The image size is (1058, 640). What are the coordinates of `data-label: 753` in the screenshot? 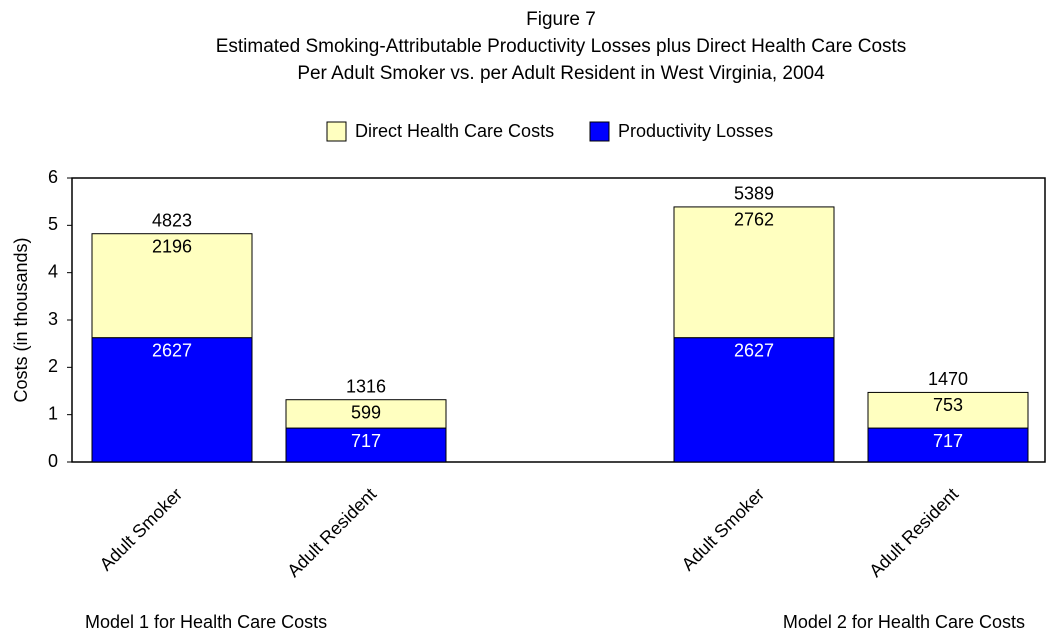 It's located at (948, 405).